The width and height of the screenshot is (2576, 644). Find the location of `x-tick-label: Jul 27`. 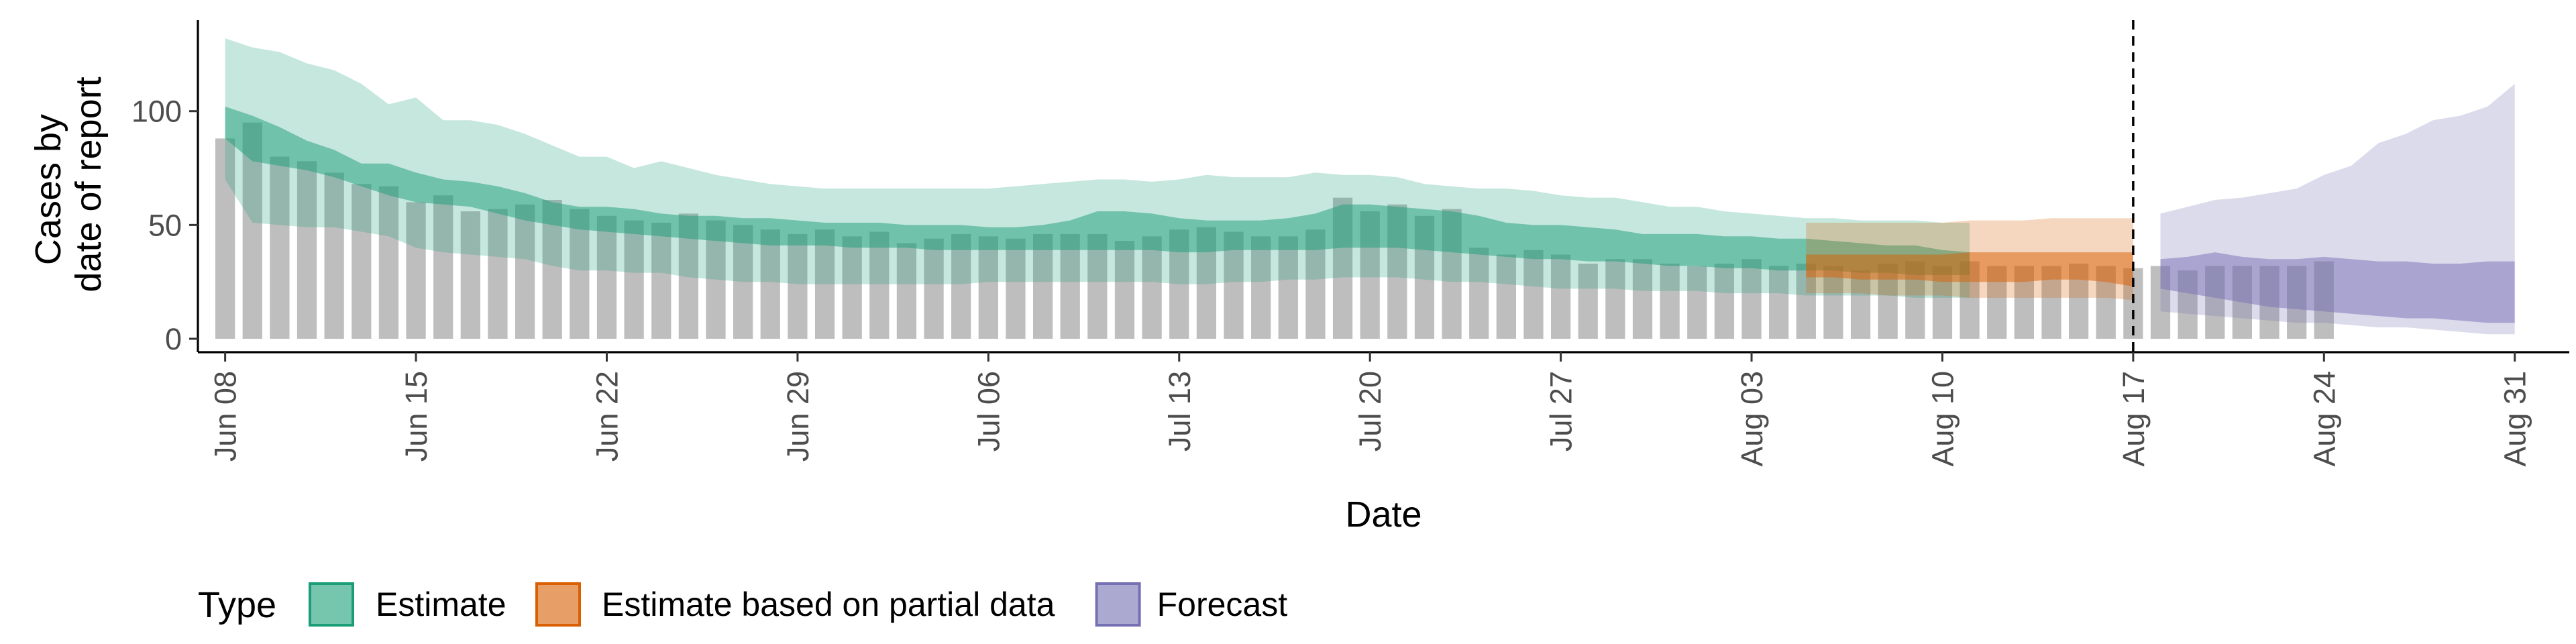

x-tick-label: Jul 27 is located at coordinates (1561, 411).